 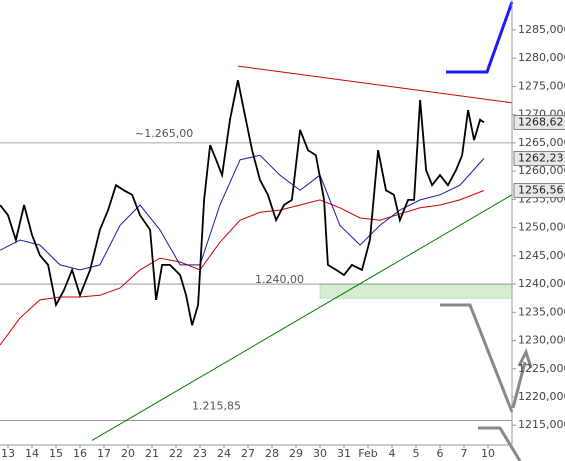 I want to click on x-tick-label: 5, so click(x=415, y=453).